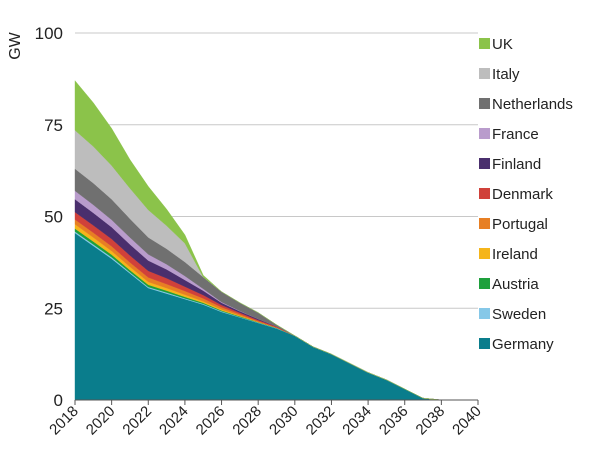  I want to click on legend-item-italy: Italy, so click(499, 74).